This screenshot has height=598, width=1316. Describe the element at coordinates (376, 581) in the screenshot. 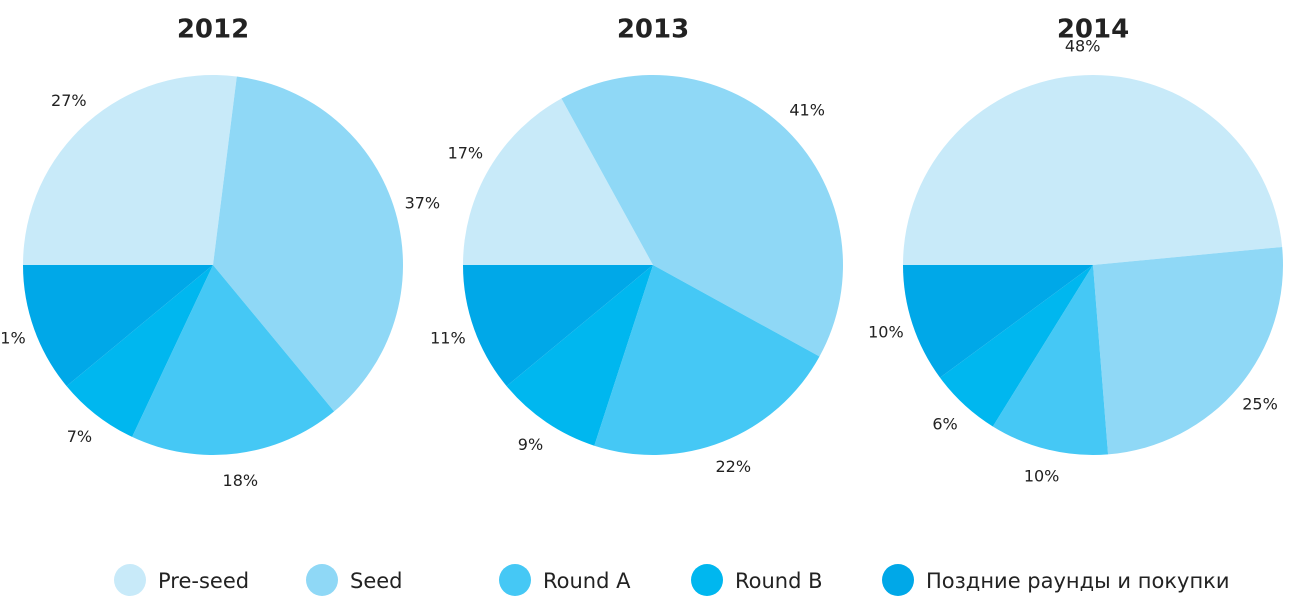

I see `legend-label: Seed` at that location.